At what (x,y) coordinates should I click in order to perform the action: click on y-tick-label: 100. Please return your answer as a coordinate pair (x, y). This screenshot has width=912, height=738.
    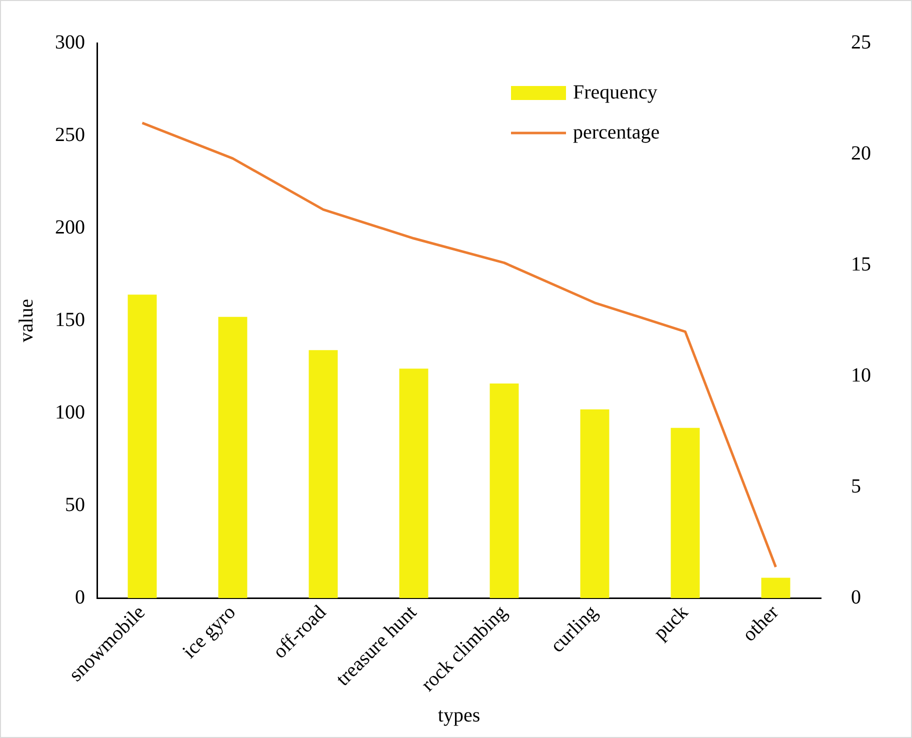
    Looking at the image, I should click on (70, 412).